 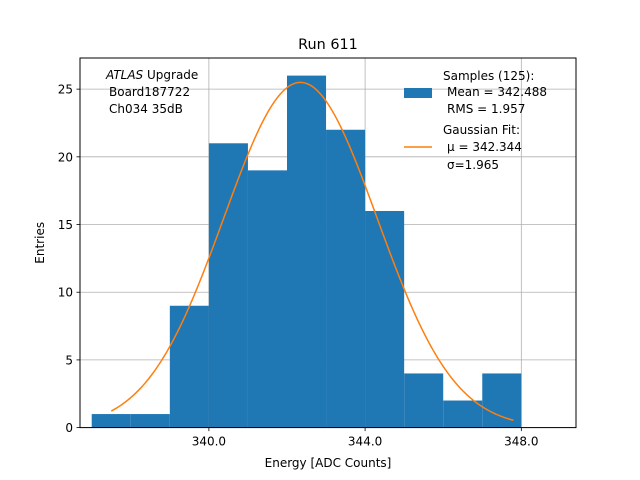 I want to click on x-tick-label-0: 340.0, so click(x=209, y=442).